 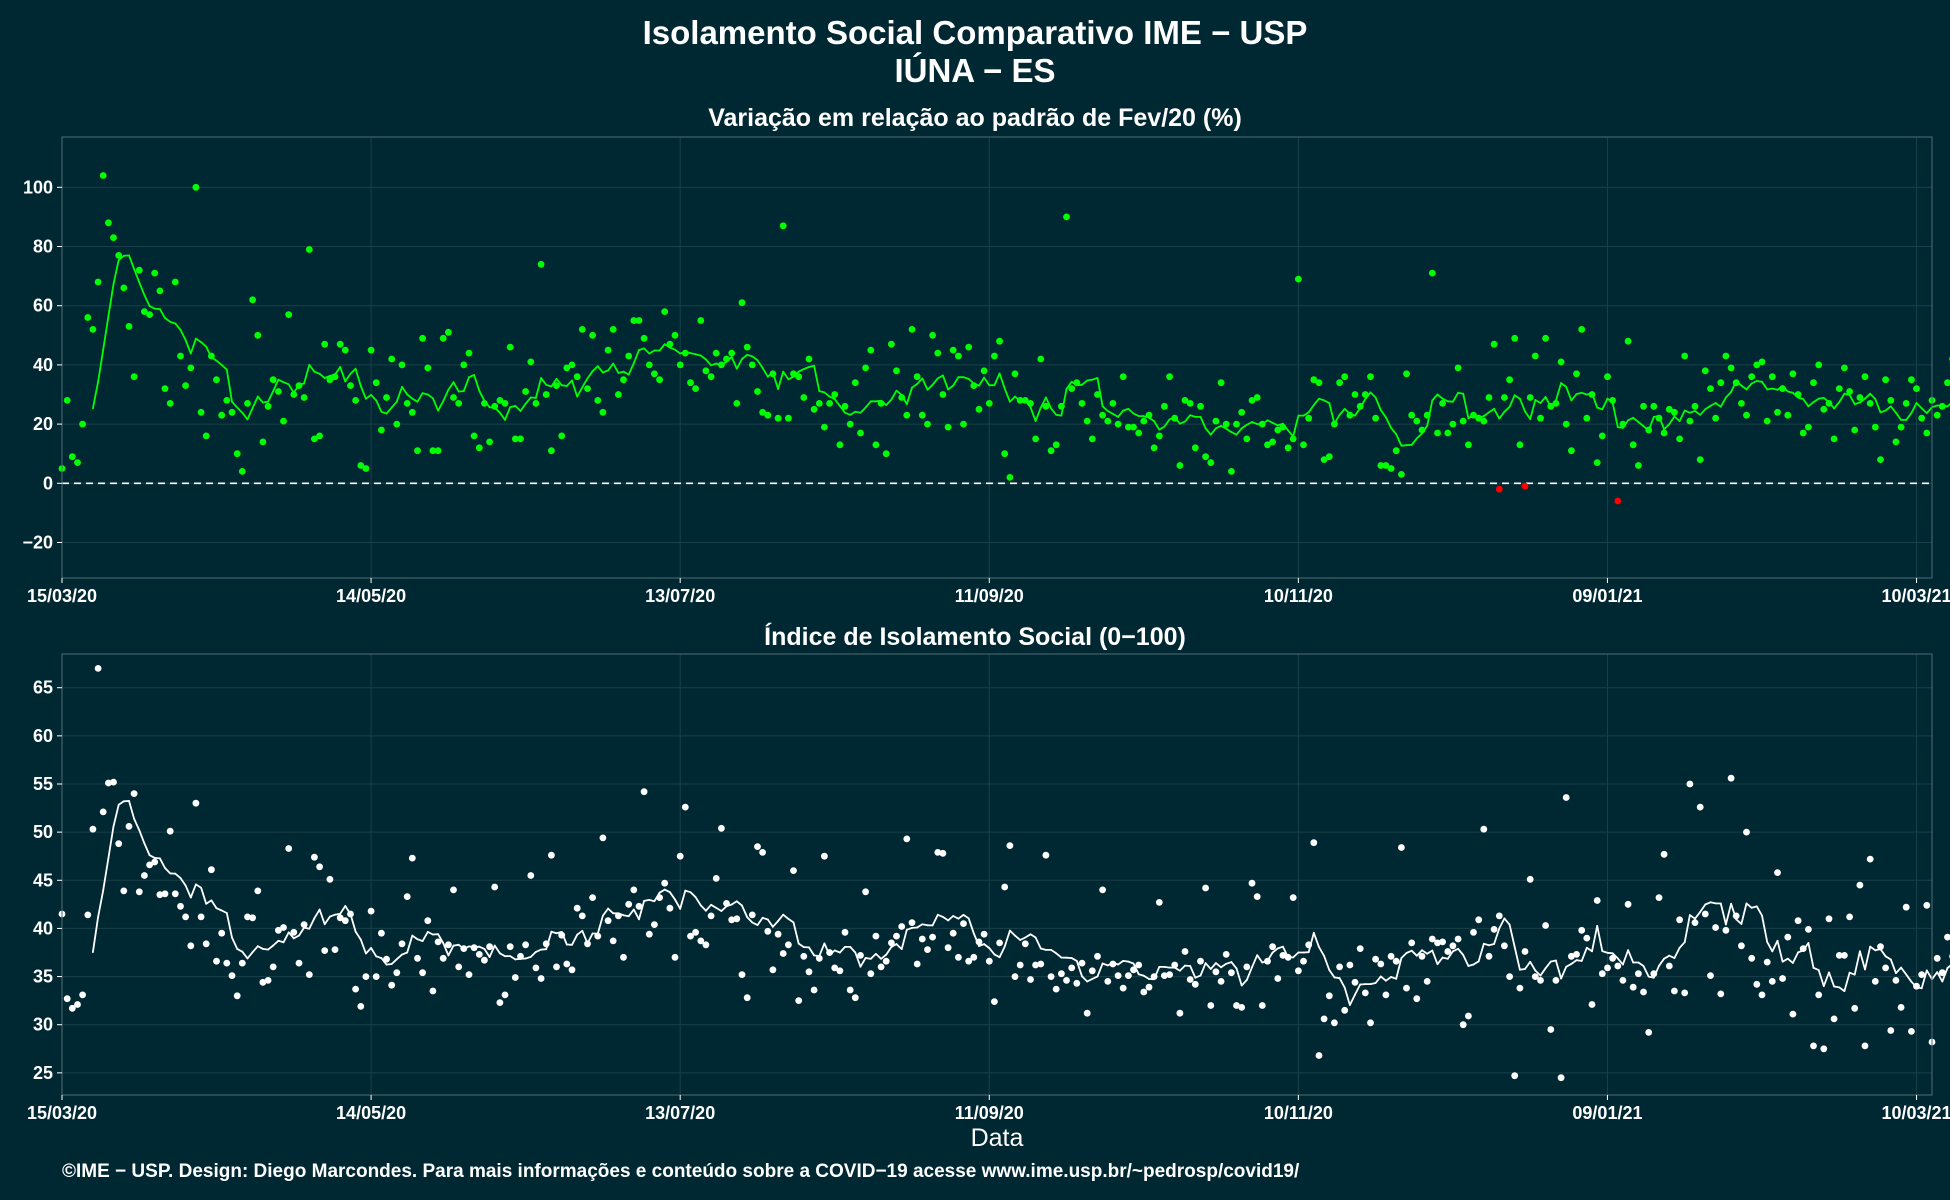 I want to click on y-tick-label: 55, so click(x=43, y=784).